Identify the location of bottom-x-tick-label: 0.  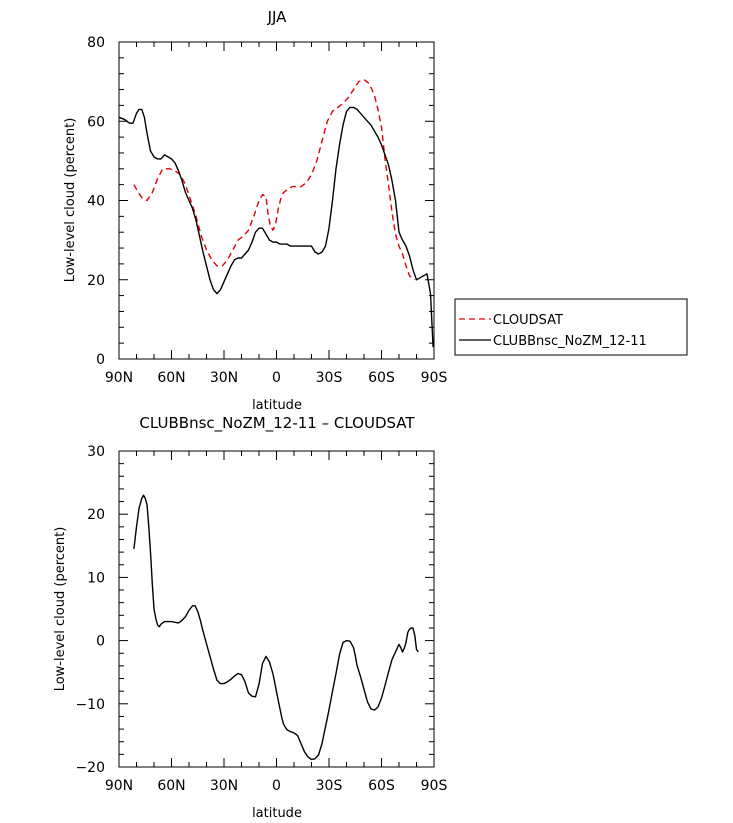
(276, 786).